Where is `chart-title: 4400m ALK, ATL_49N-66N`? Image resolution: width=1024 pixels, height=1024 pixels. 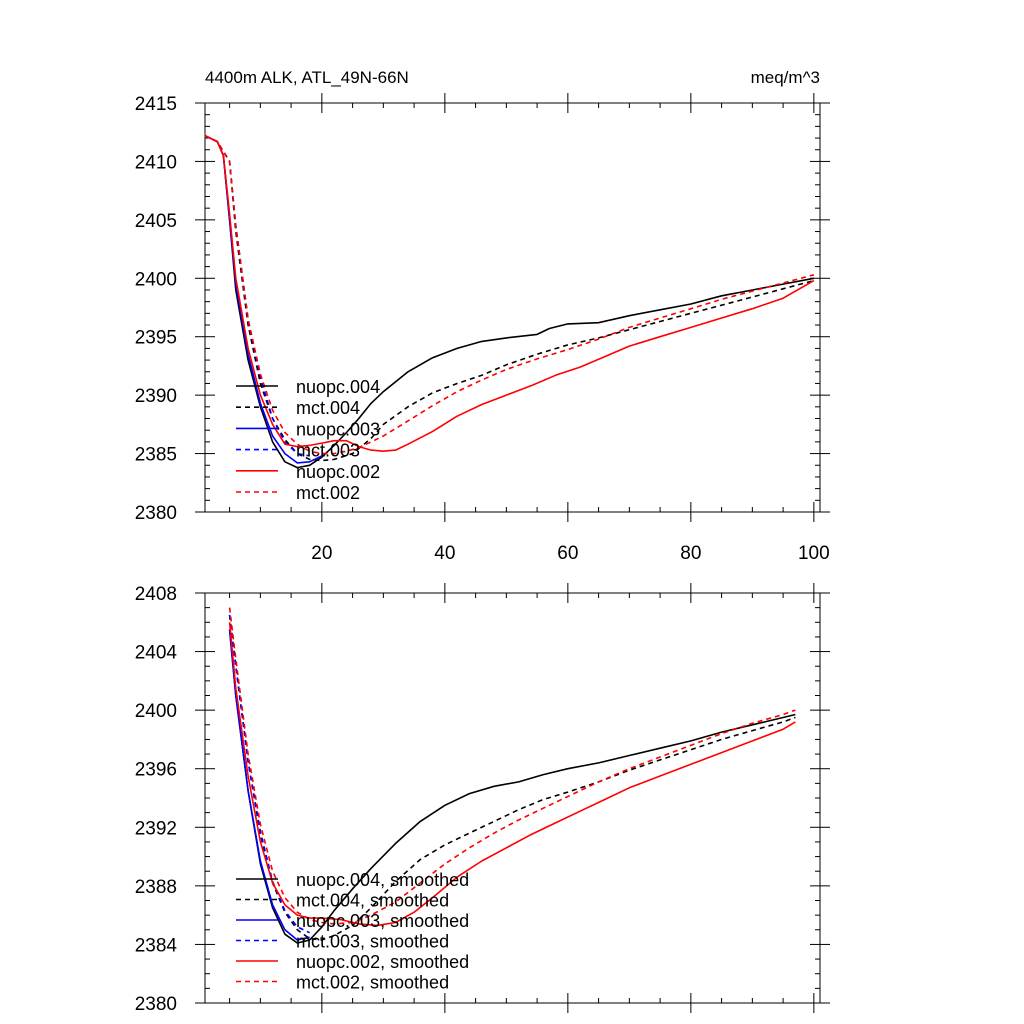 chart-title: 4400m ALK, ATL_49N-66N is located at coordinates (307, 77).